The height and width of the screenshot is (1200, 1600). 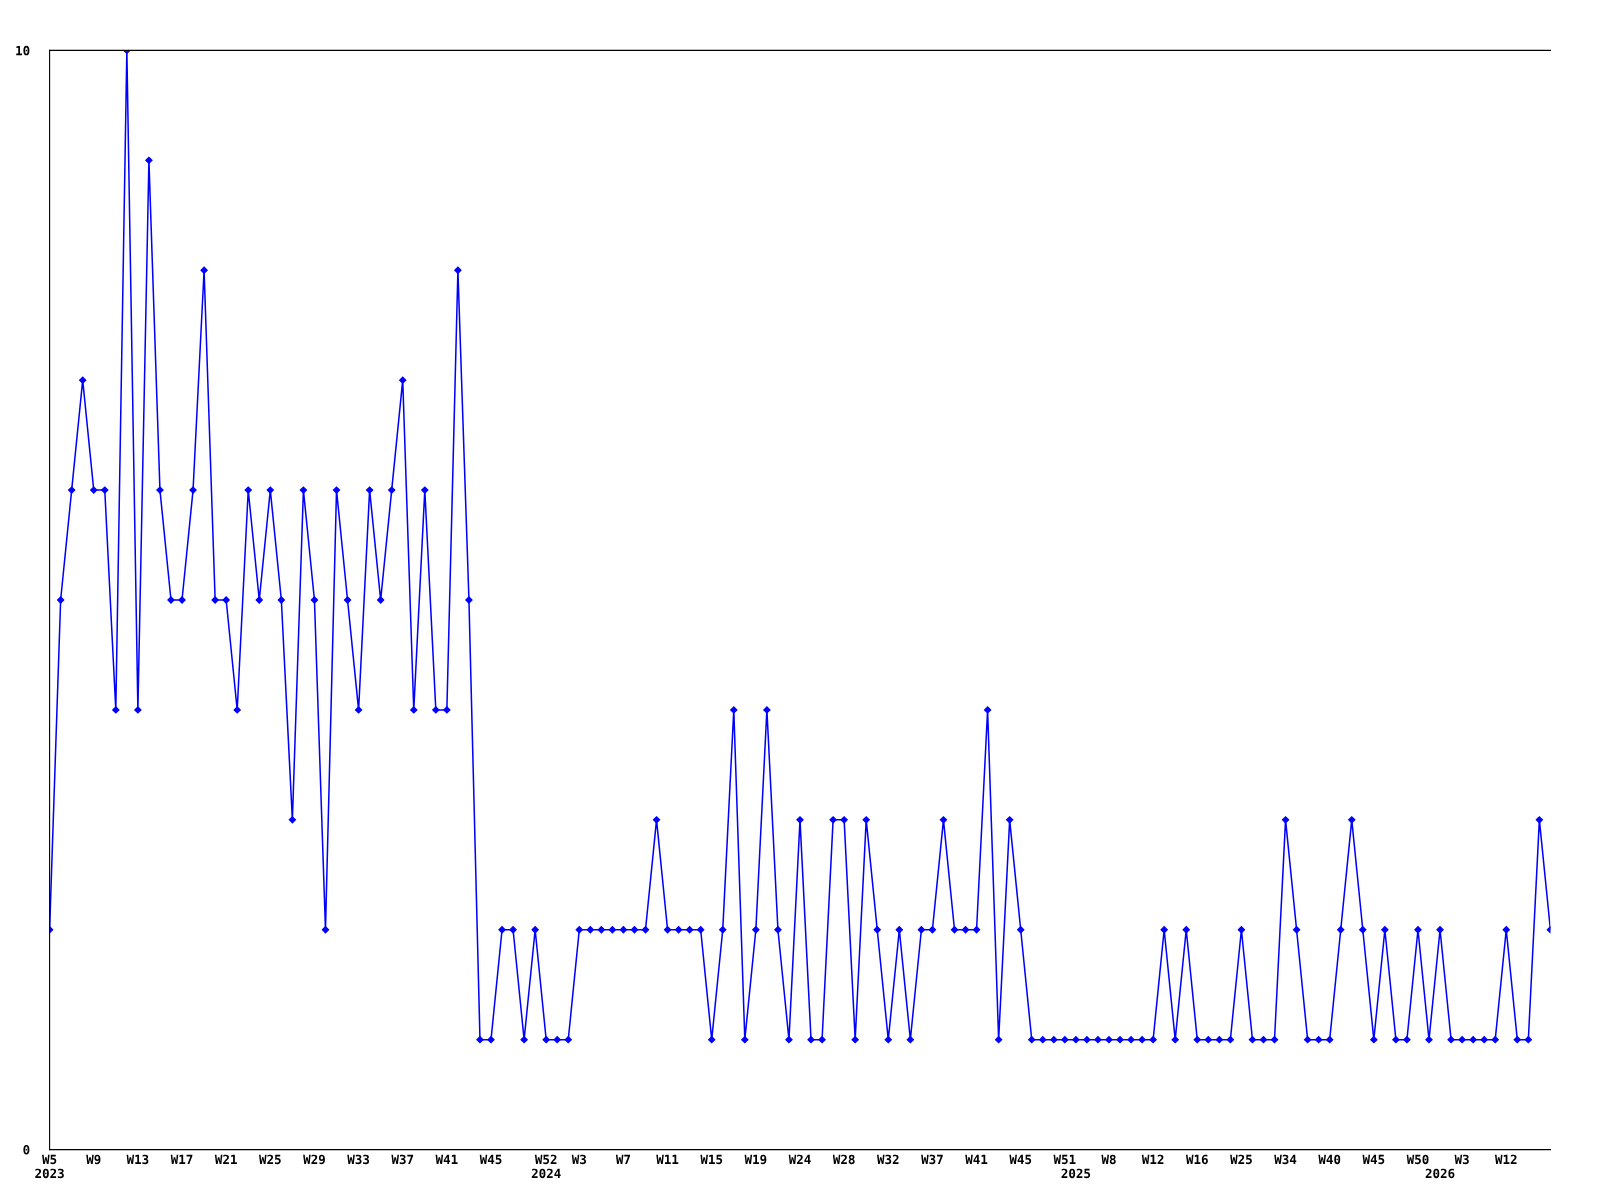 What do you see at coordinates (623, 1159) in the screenshot?
I see `x-tick-label: W7` at bounding box center [623, 1159].